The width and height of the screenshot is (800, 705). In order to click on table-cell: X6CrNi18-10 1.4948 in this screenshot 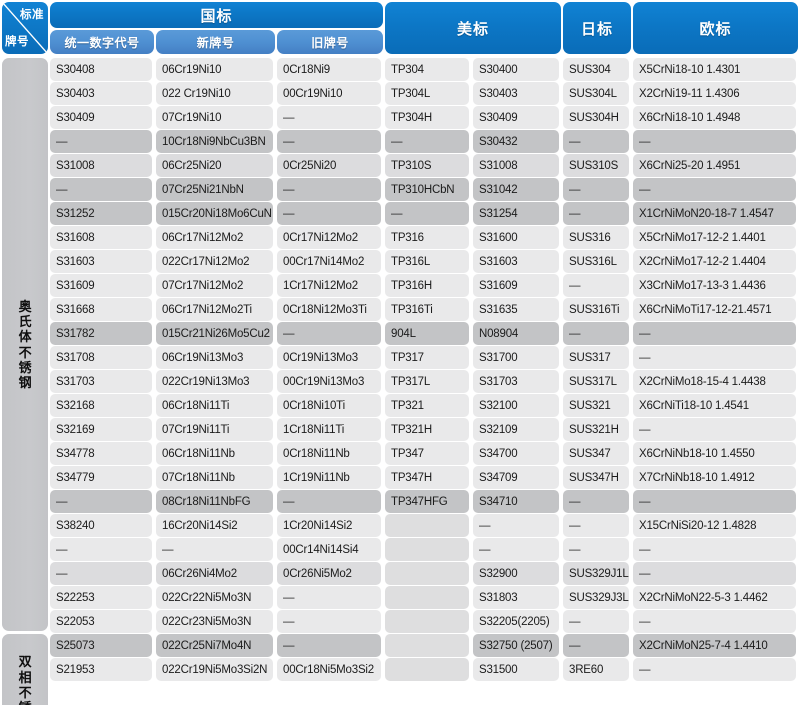, I will do `click(714, 117)`.